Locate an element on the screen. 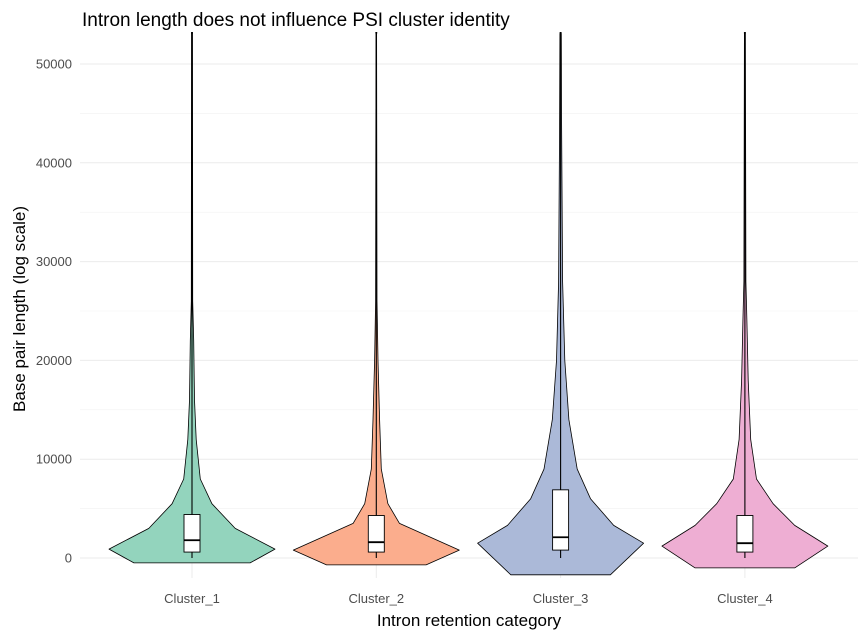 This screenshot has width=866, height=638. y-tick-label: 30000 is located at coordinates (54, 261).